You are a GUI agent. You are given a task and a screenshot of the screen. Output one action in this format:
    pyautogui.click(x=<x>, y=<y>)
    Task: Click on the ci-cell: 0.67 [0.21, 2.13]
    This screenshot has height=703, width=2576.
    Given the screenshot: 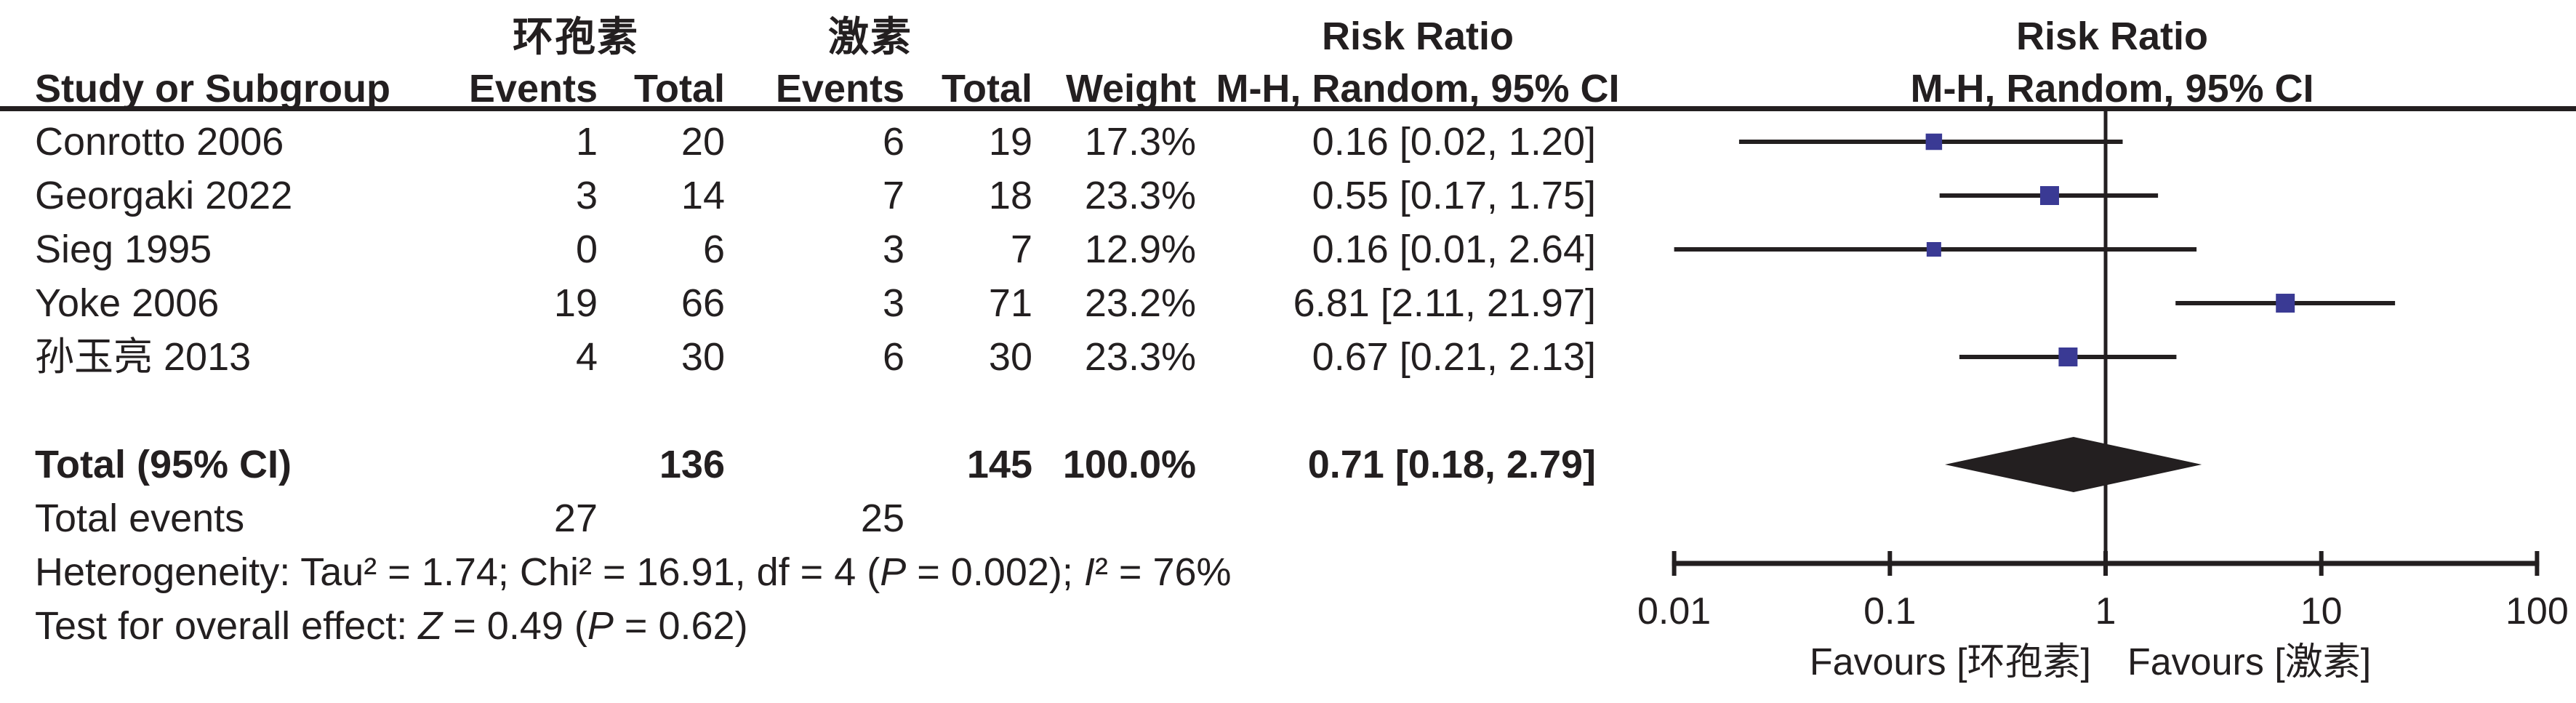 What is the action you would take?
    pyautogui.click(x=1454, y=357)
    